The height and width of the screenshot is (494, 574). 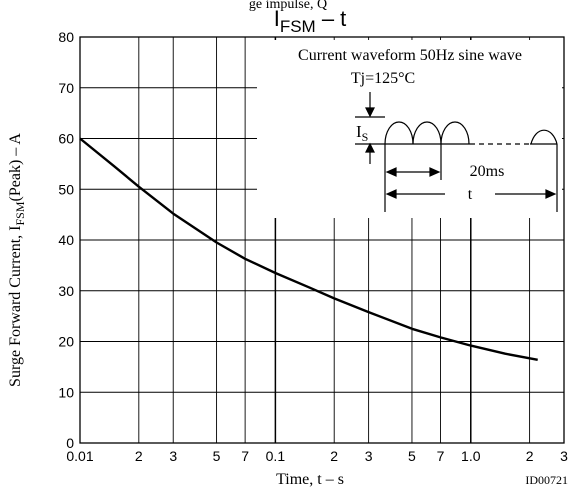 I want to click on y-tick-label: 70, so click(x=66, y=88).